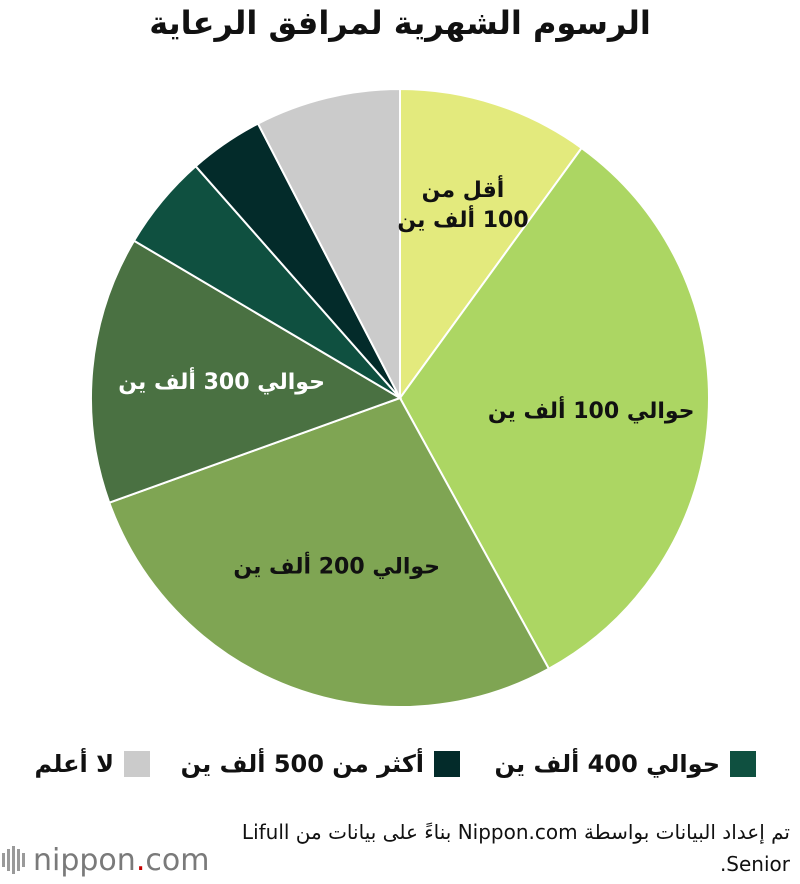  What do you see at coordinates (336, 565) in the screenshot?
I see `slice-label: حوالي 200 ألف ين` at bounding box center [336, 565].